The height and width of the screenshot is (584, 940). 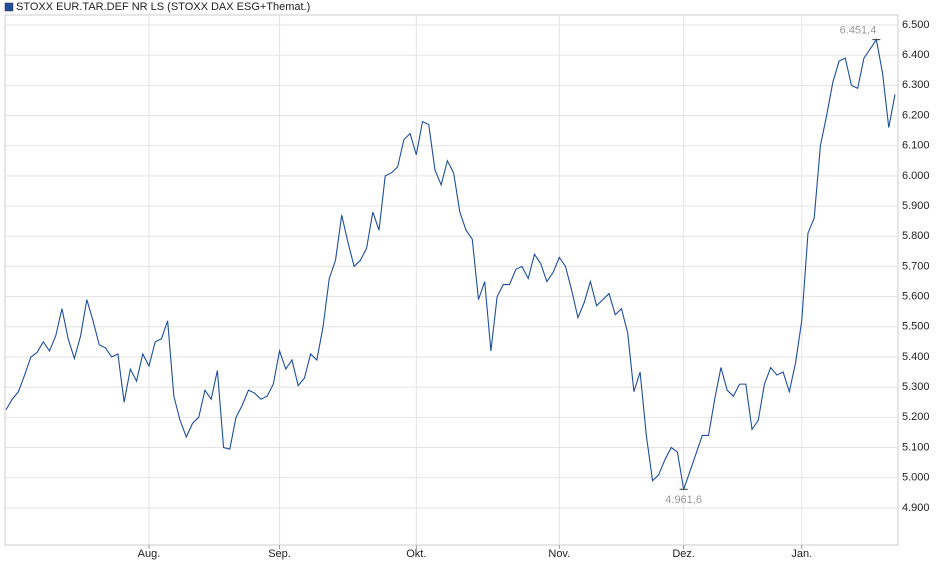 What do you see at coordinates (916, 478) in the screenshot?
I see `y-tick-label: 5.000` at bounding box center [916, 478].